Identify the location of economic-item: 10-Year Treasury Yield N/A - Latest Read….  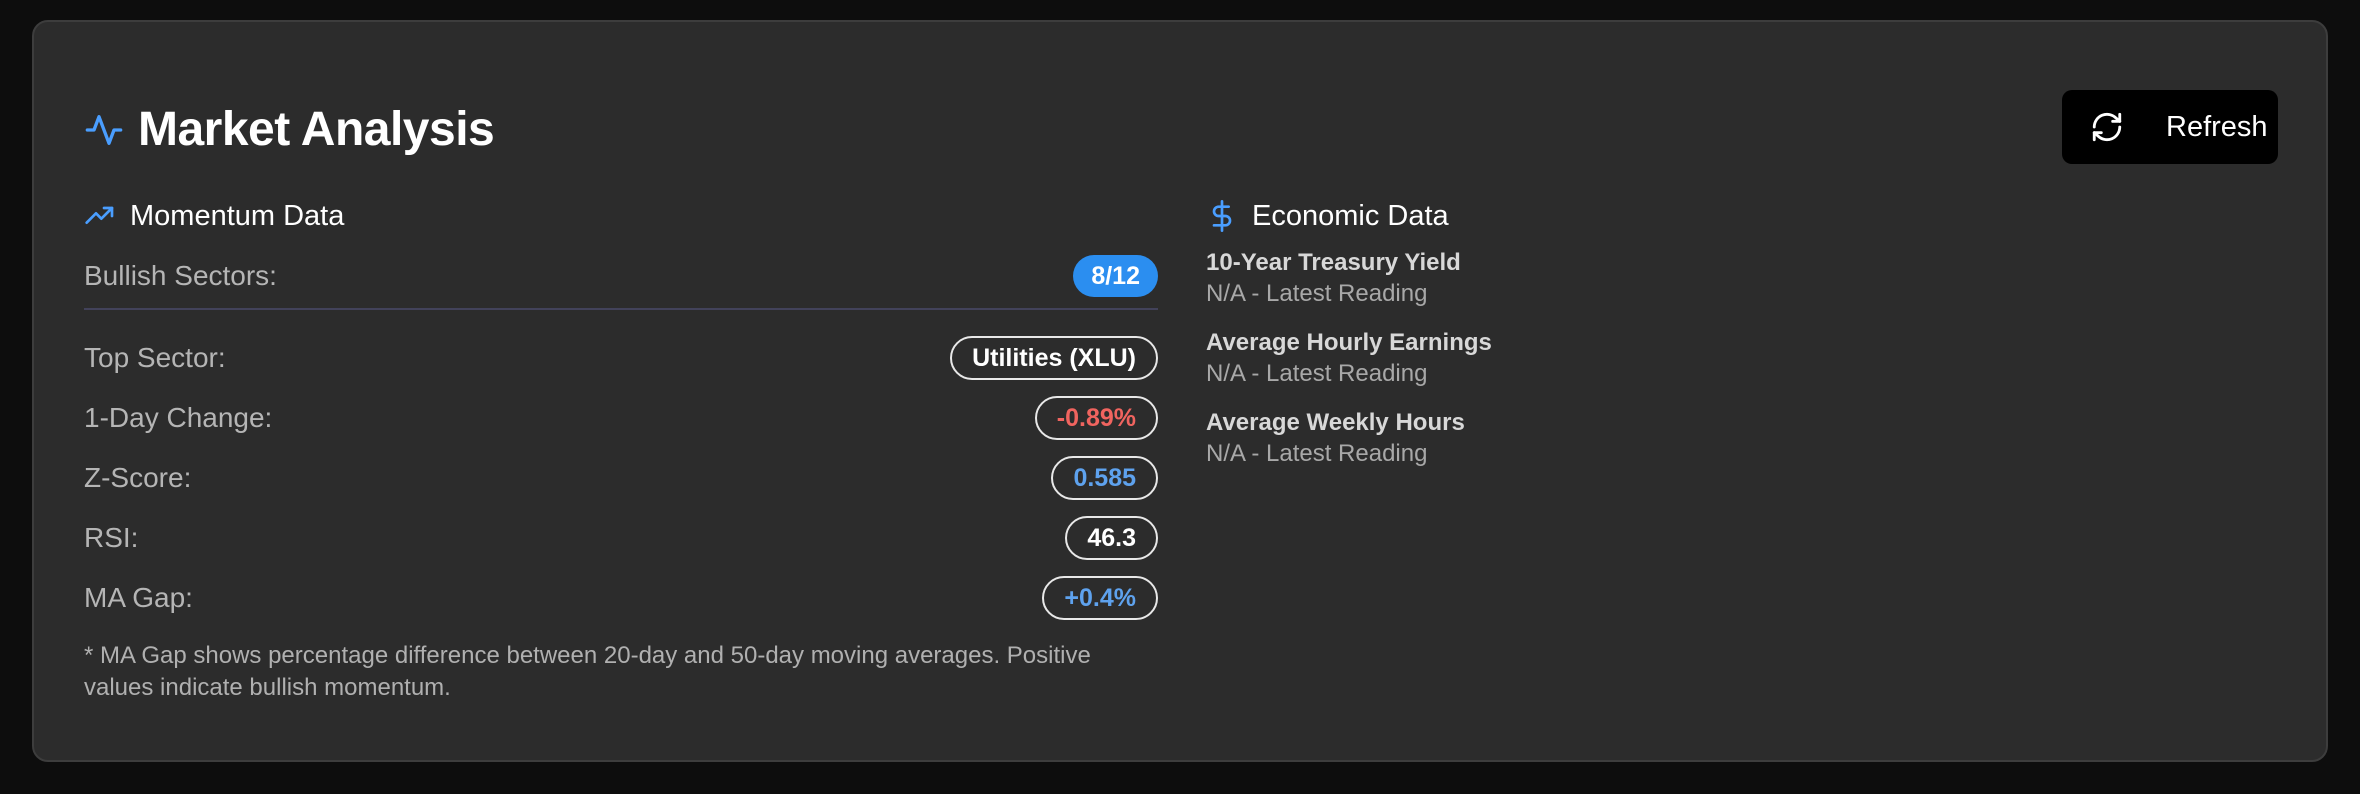
(1743, 279).